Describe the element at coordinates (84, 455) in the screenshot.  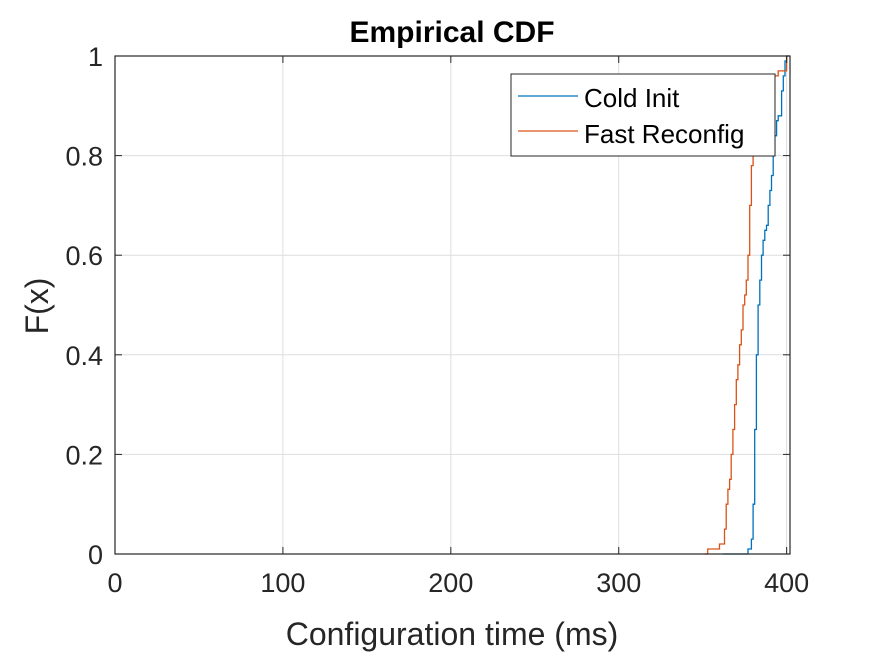
I see `y-tick-label: 0.2` at that location.